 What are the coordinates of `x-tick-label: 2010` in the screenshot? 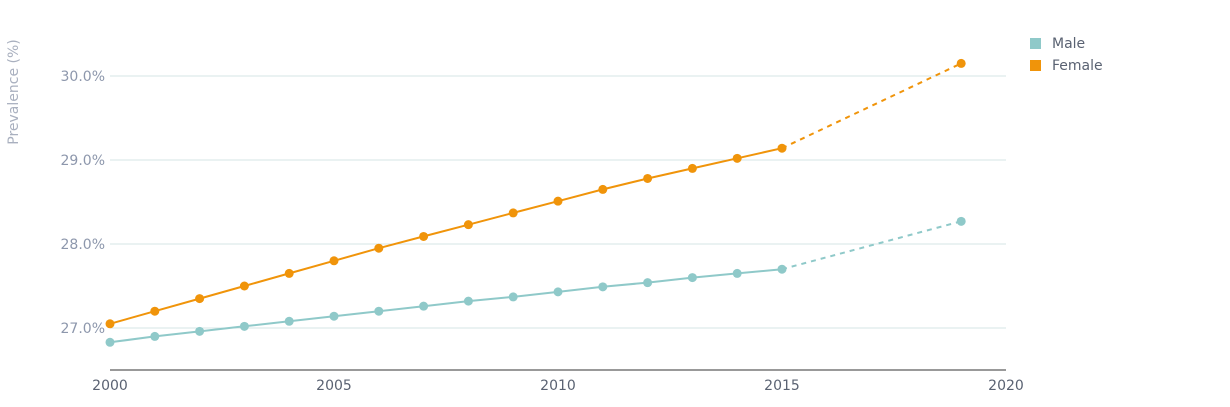 It's located at (558, 386).